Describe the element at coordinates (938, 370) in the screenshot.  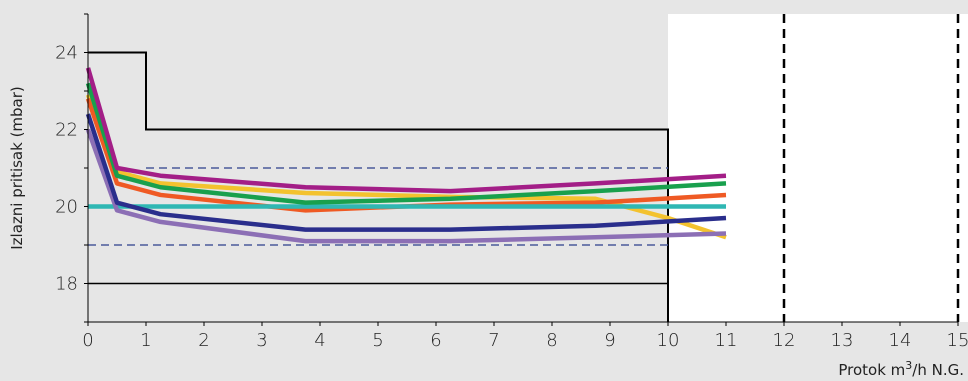
I see `x-axis-title-rest: /h N.G.` at that location.